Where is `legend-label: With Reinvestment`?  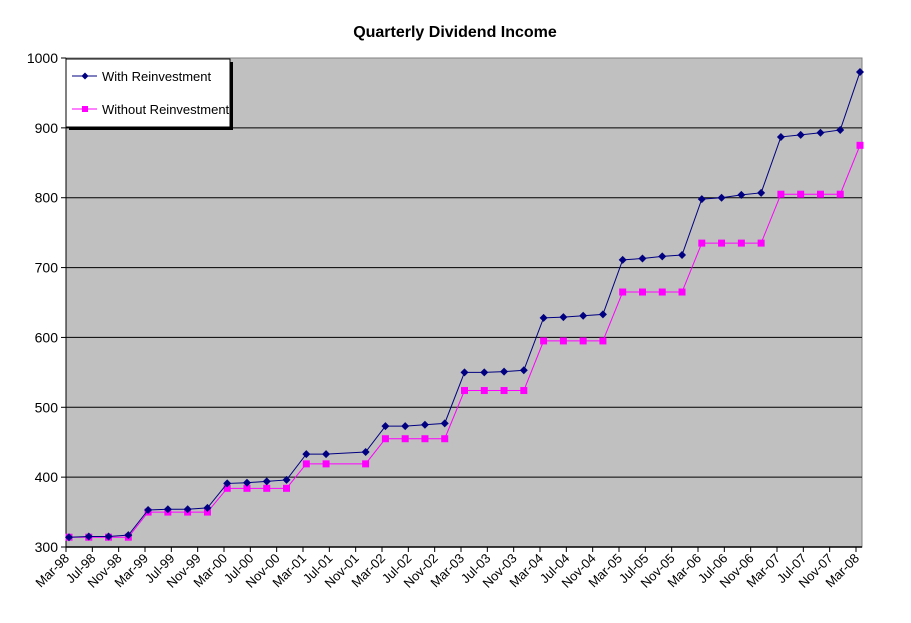 legend-label: With Reinvestment is located at coordinates (156, 76).